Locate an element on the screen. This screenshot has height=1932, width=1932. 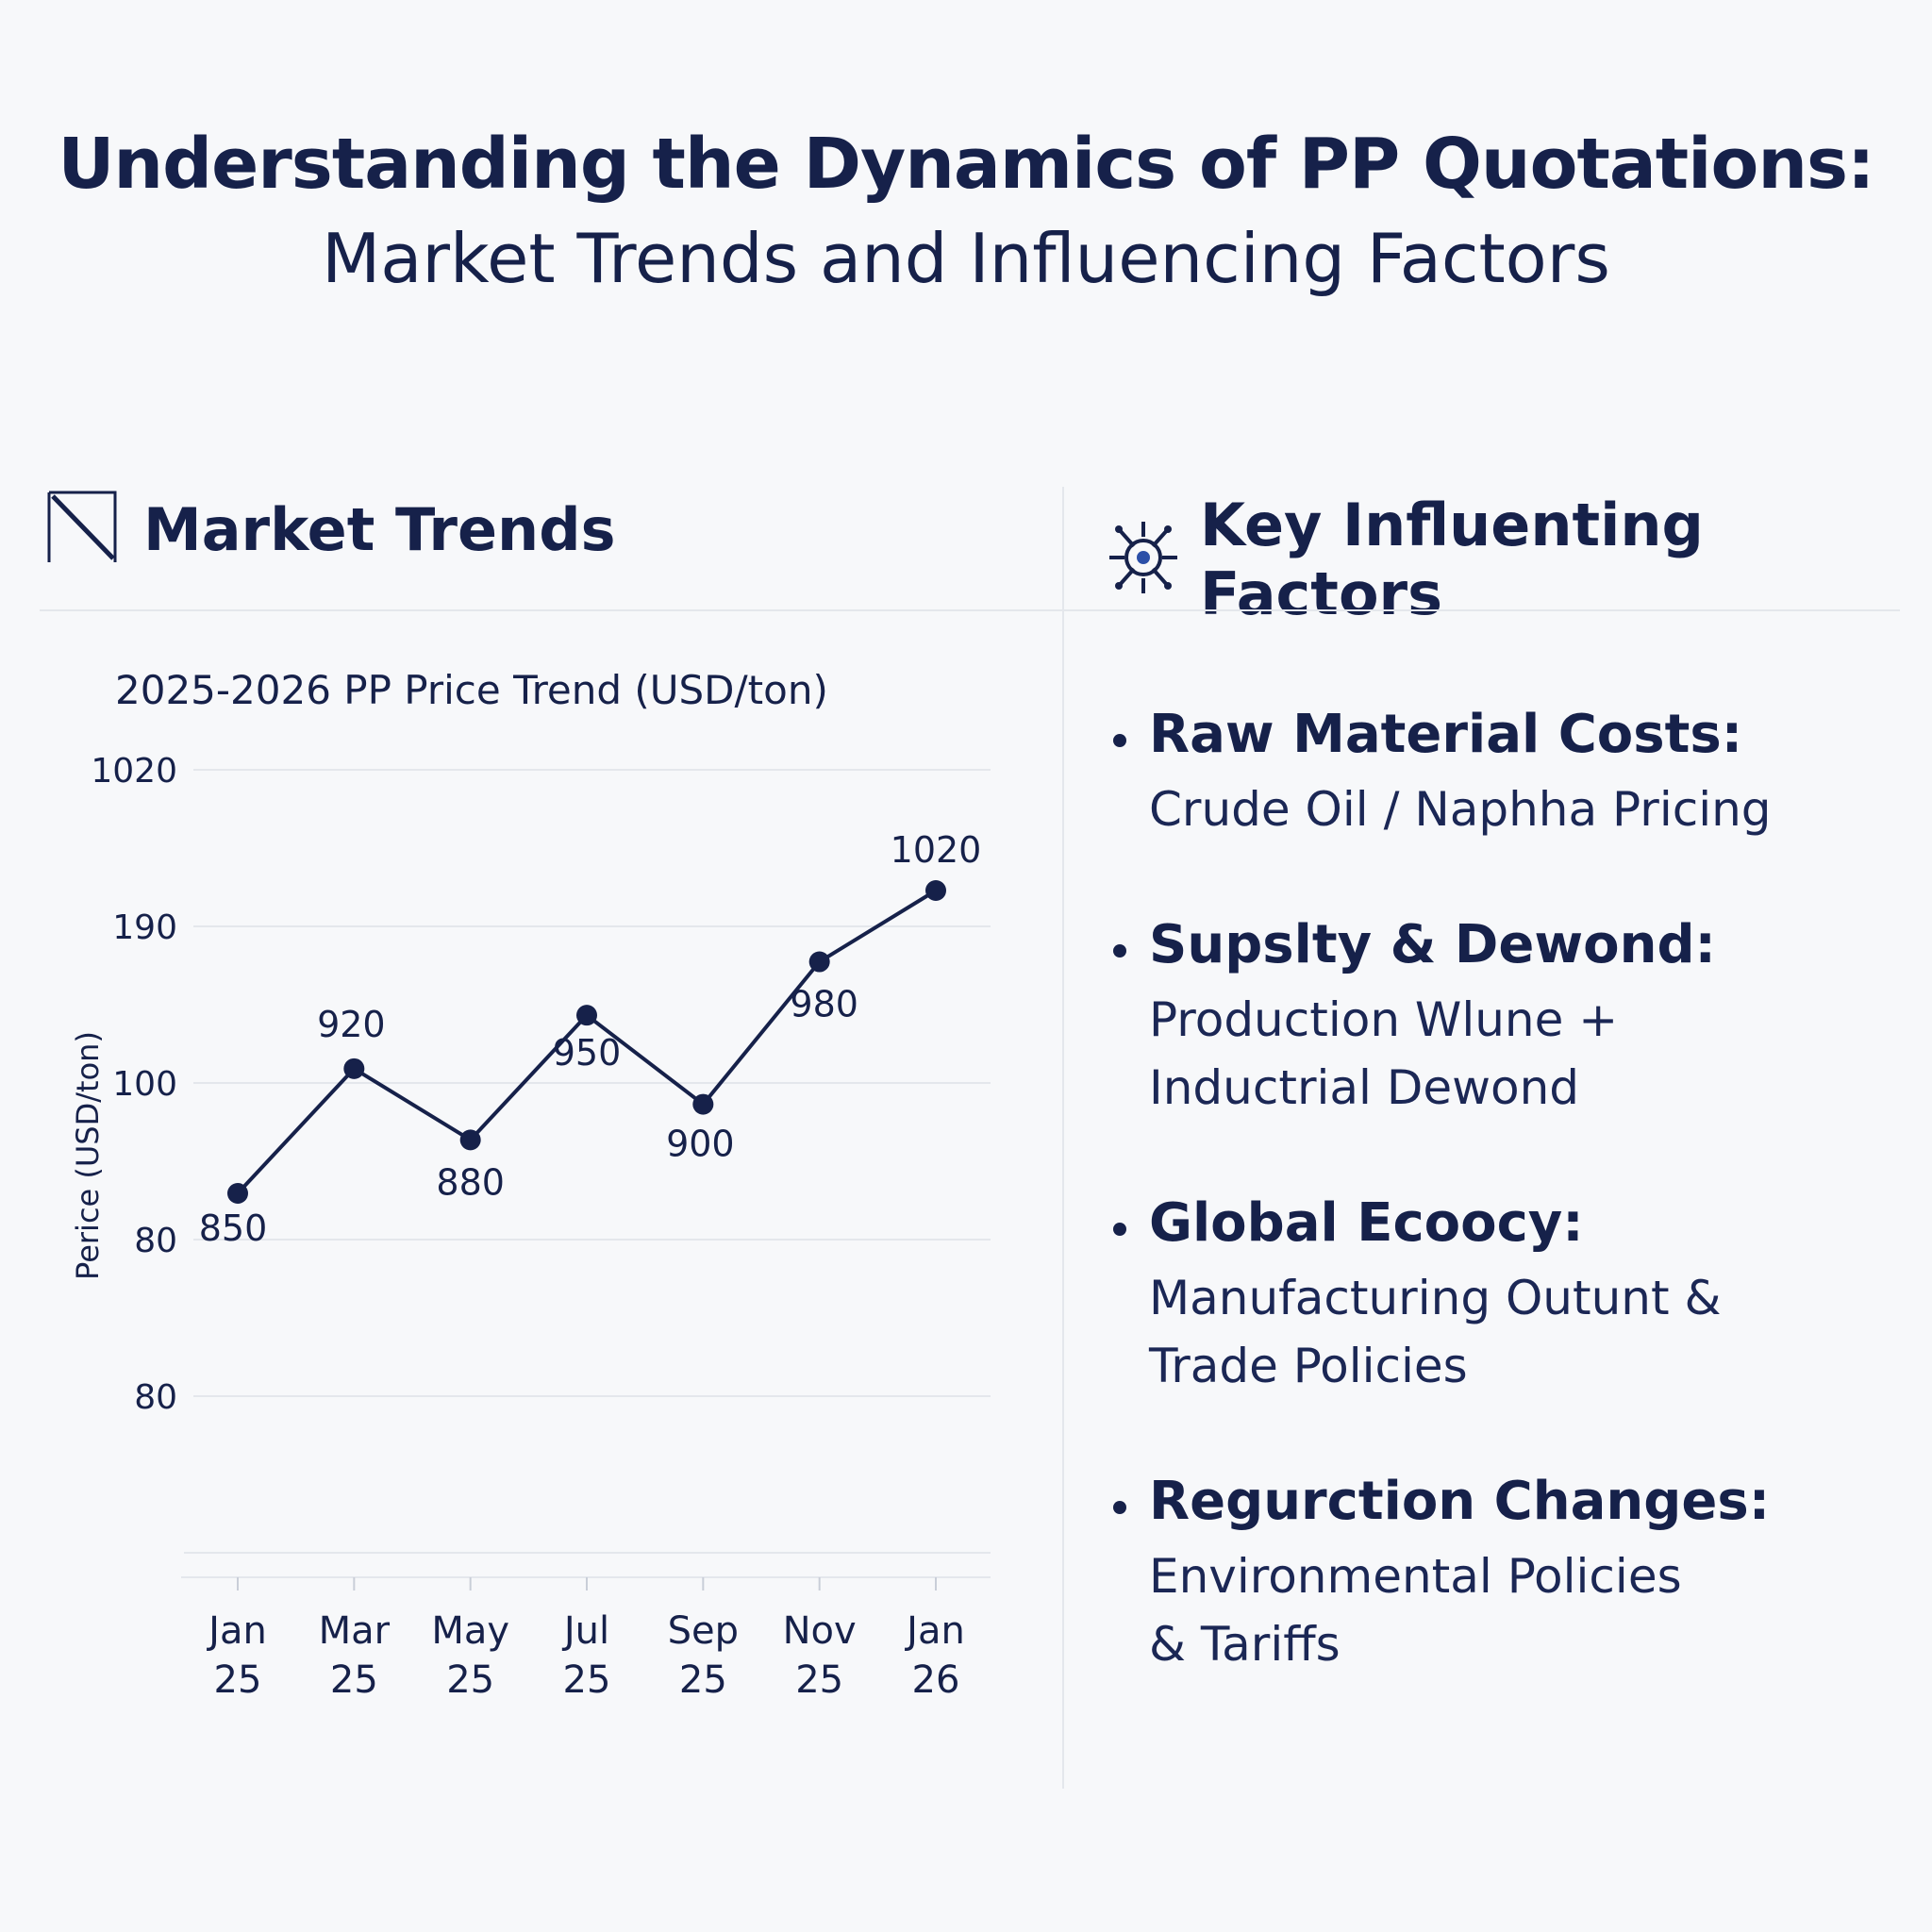
factor-description: Crude Oil / Naphha Pricing is located at coordinates (1461, 810).